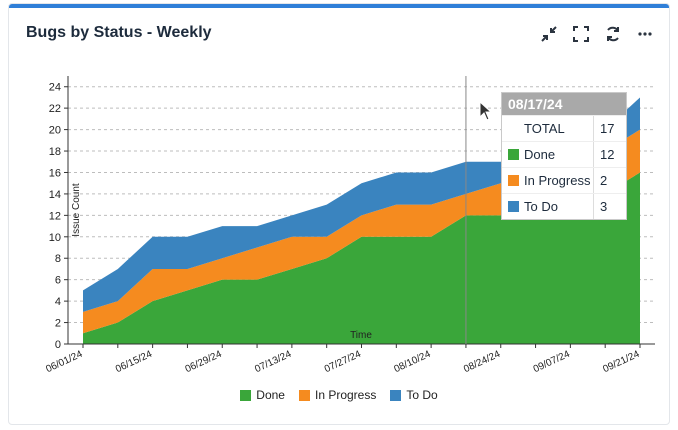 This screenshot has width=678, height=430. What do you see at coordinates (604, 206) in the screenshot?
I see `tooltip-value-todo: 3` at bounding box center [604, 206].